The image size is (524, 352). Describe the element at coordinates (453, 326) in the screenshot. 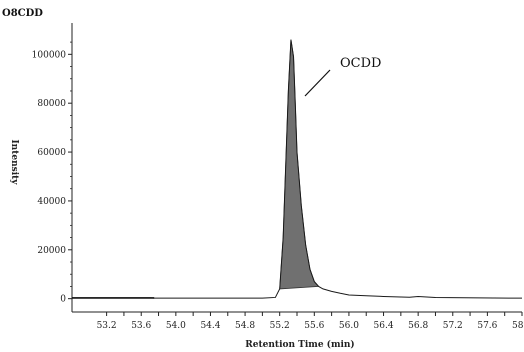

I see `x-tick-label: 57.2` at that location.